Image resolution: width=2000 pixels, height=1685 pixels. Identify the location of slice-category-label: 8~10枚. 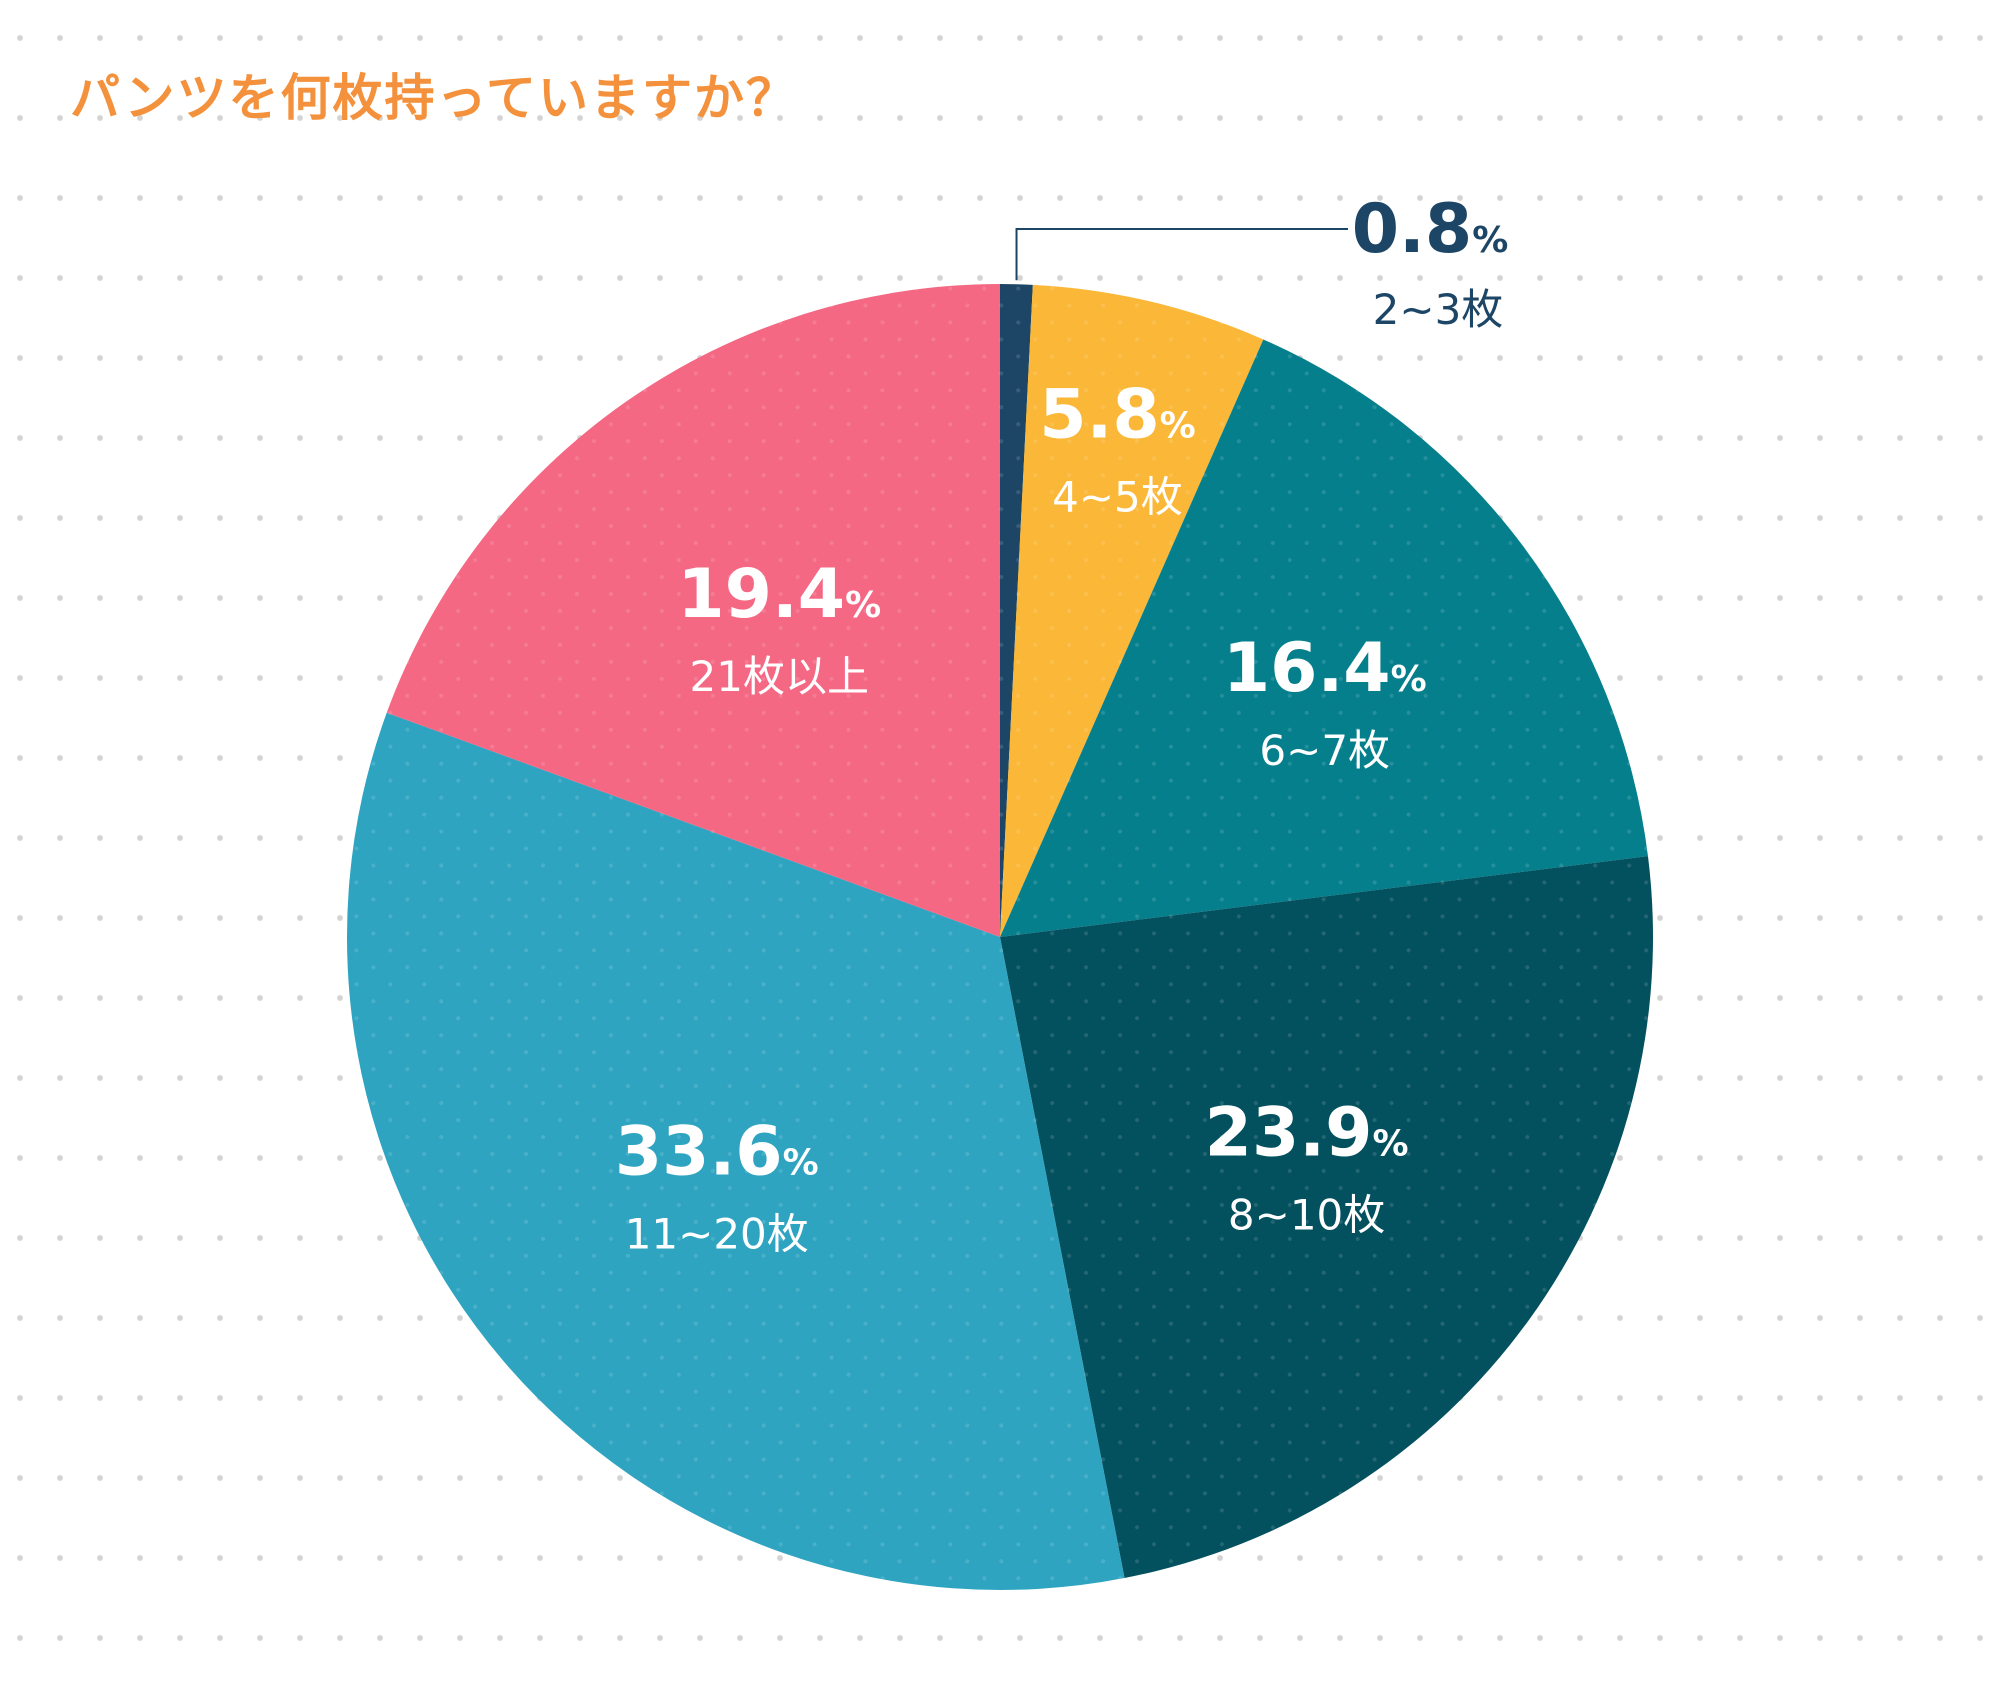
(1306, 1214).